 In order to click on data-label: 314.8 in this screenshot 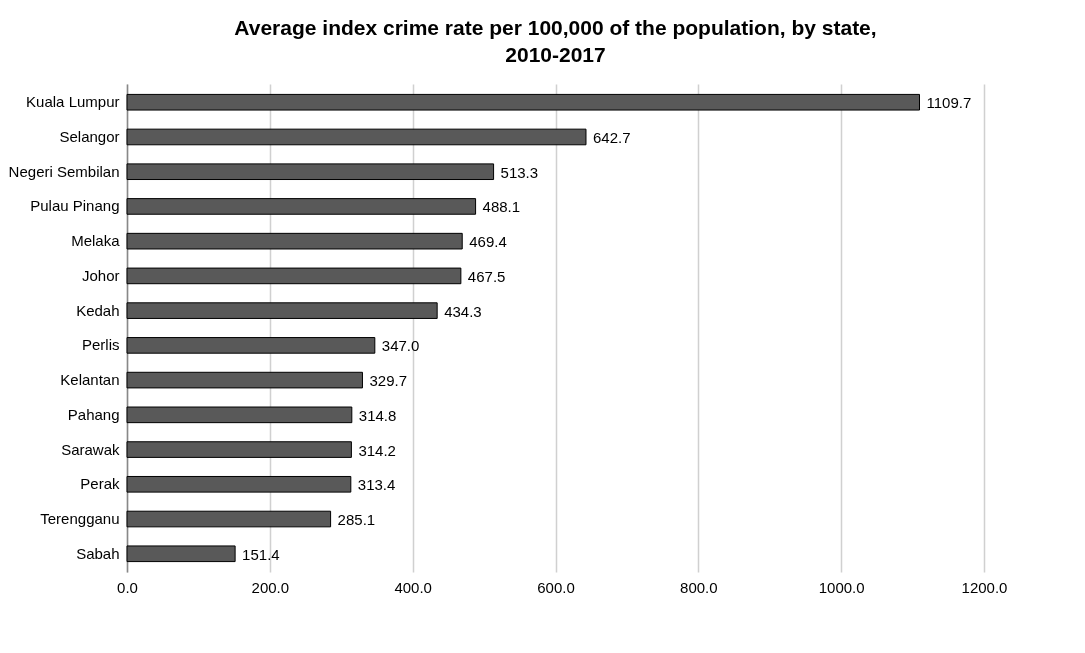, I will do `click(377, 415)`.